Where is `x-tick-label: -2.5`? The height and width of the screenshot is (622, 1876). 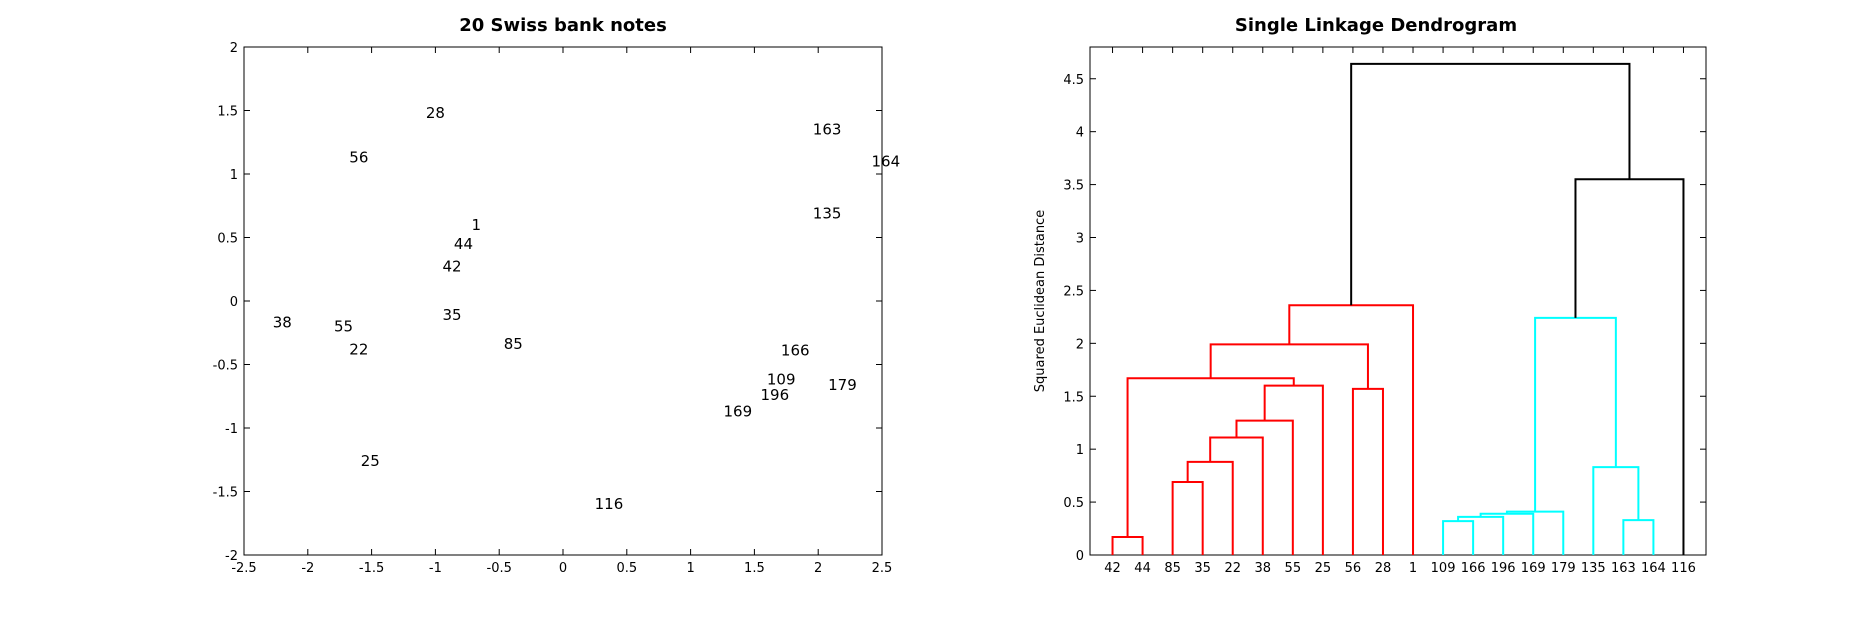
x-tick-label: -2.5 is located at coordinates (243, 568).